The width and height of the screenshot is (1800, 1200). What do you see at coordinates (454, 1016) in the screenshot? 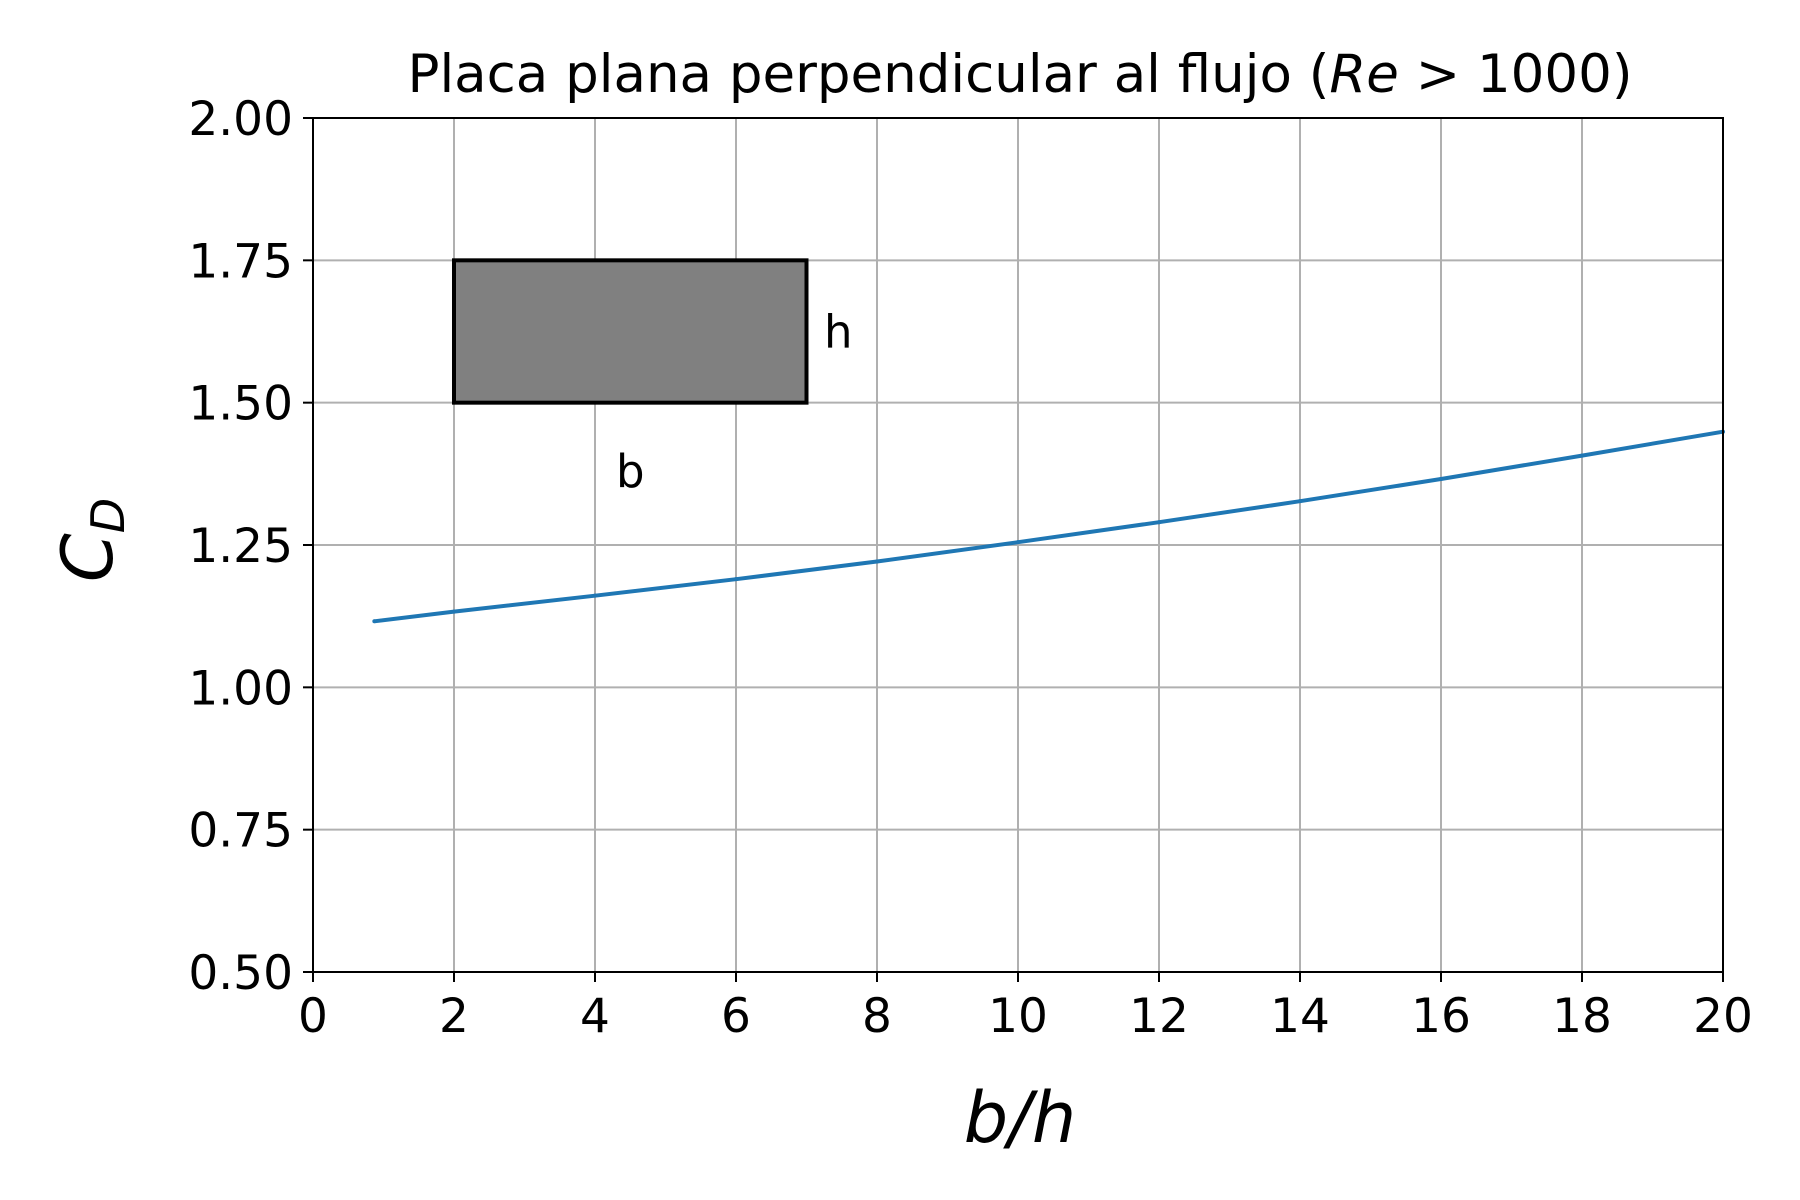
I see `x-tick-label: 2` at bounding box center [454, 1016].